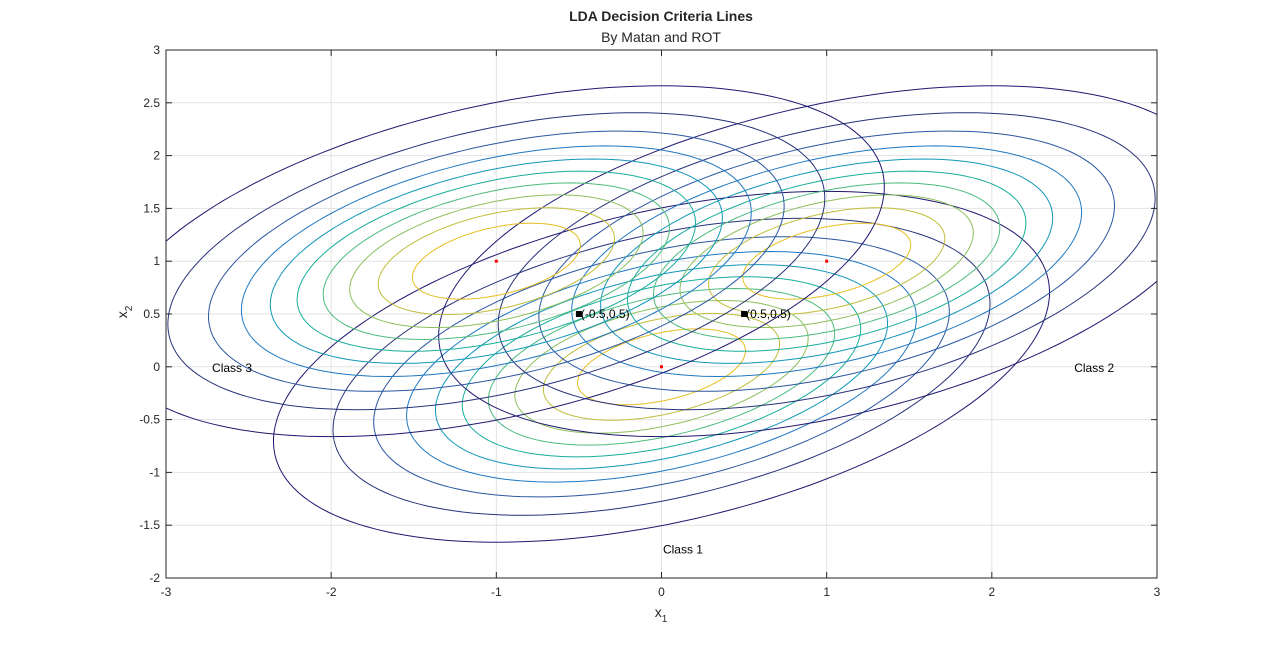 The width and height of the screenshot is (1280, 651). What do you see at coordinates (129, 308) in the screenshot?
I see `y-axis-label-subscript: 2` at bounding box center [129, 308].